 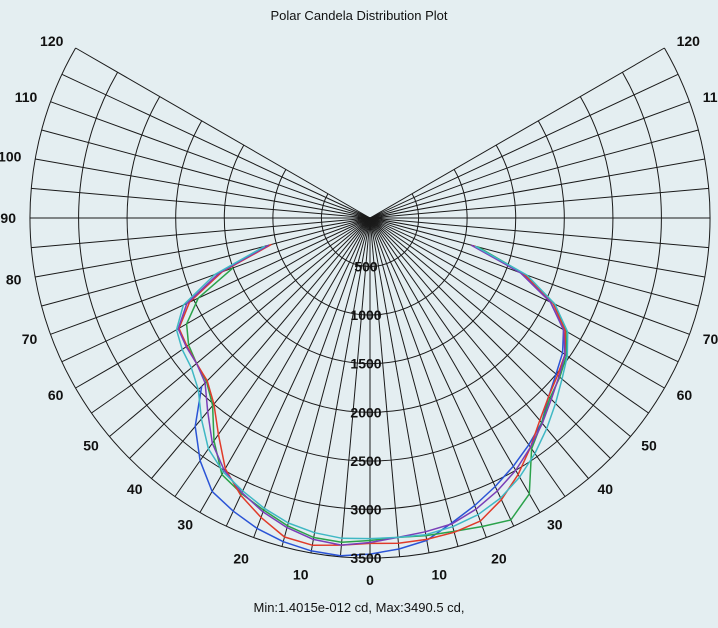 I want to click on radial-tick-label: 2500, so click(x=365, y=461).